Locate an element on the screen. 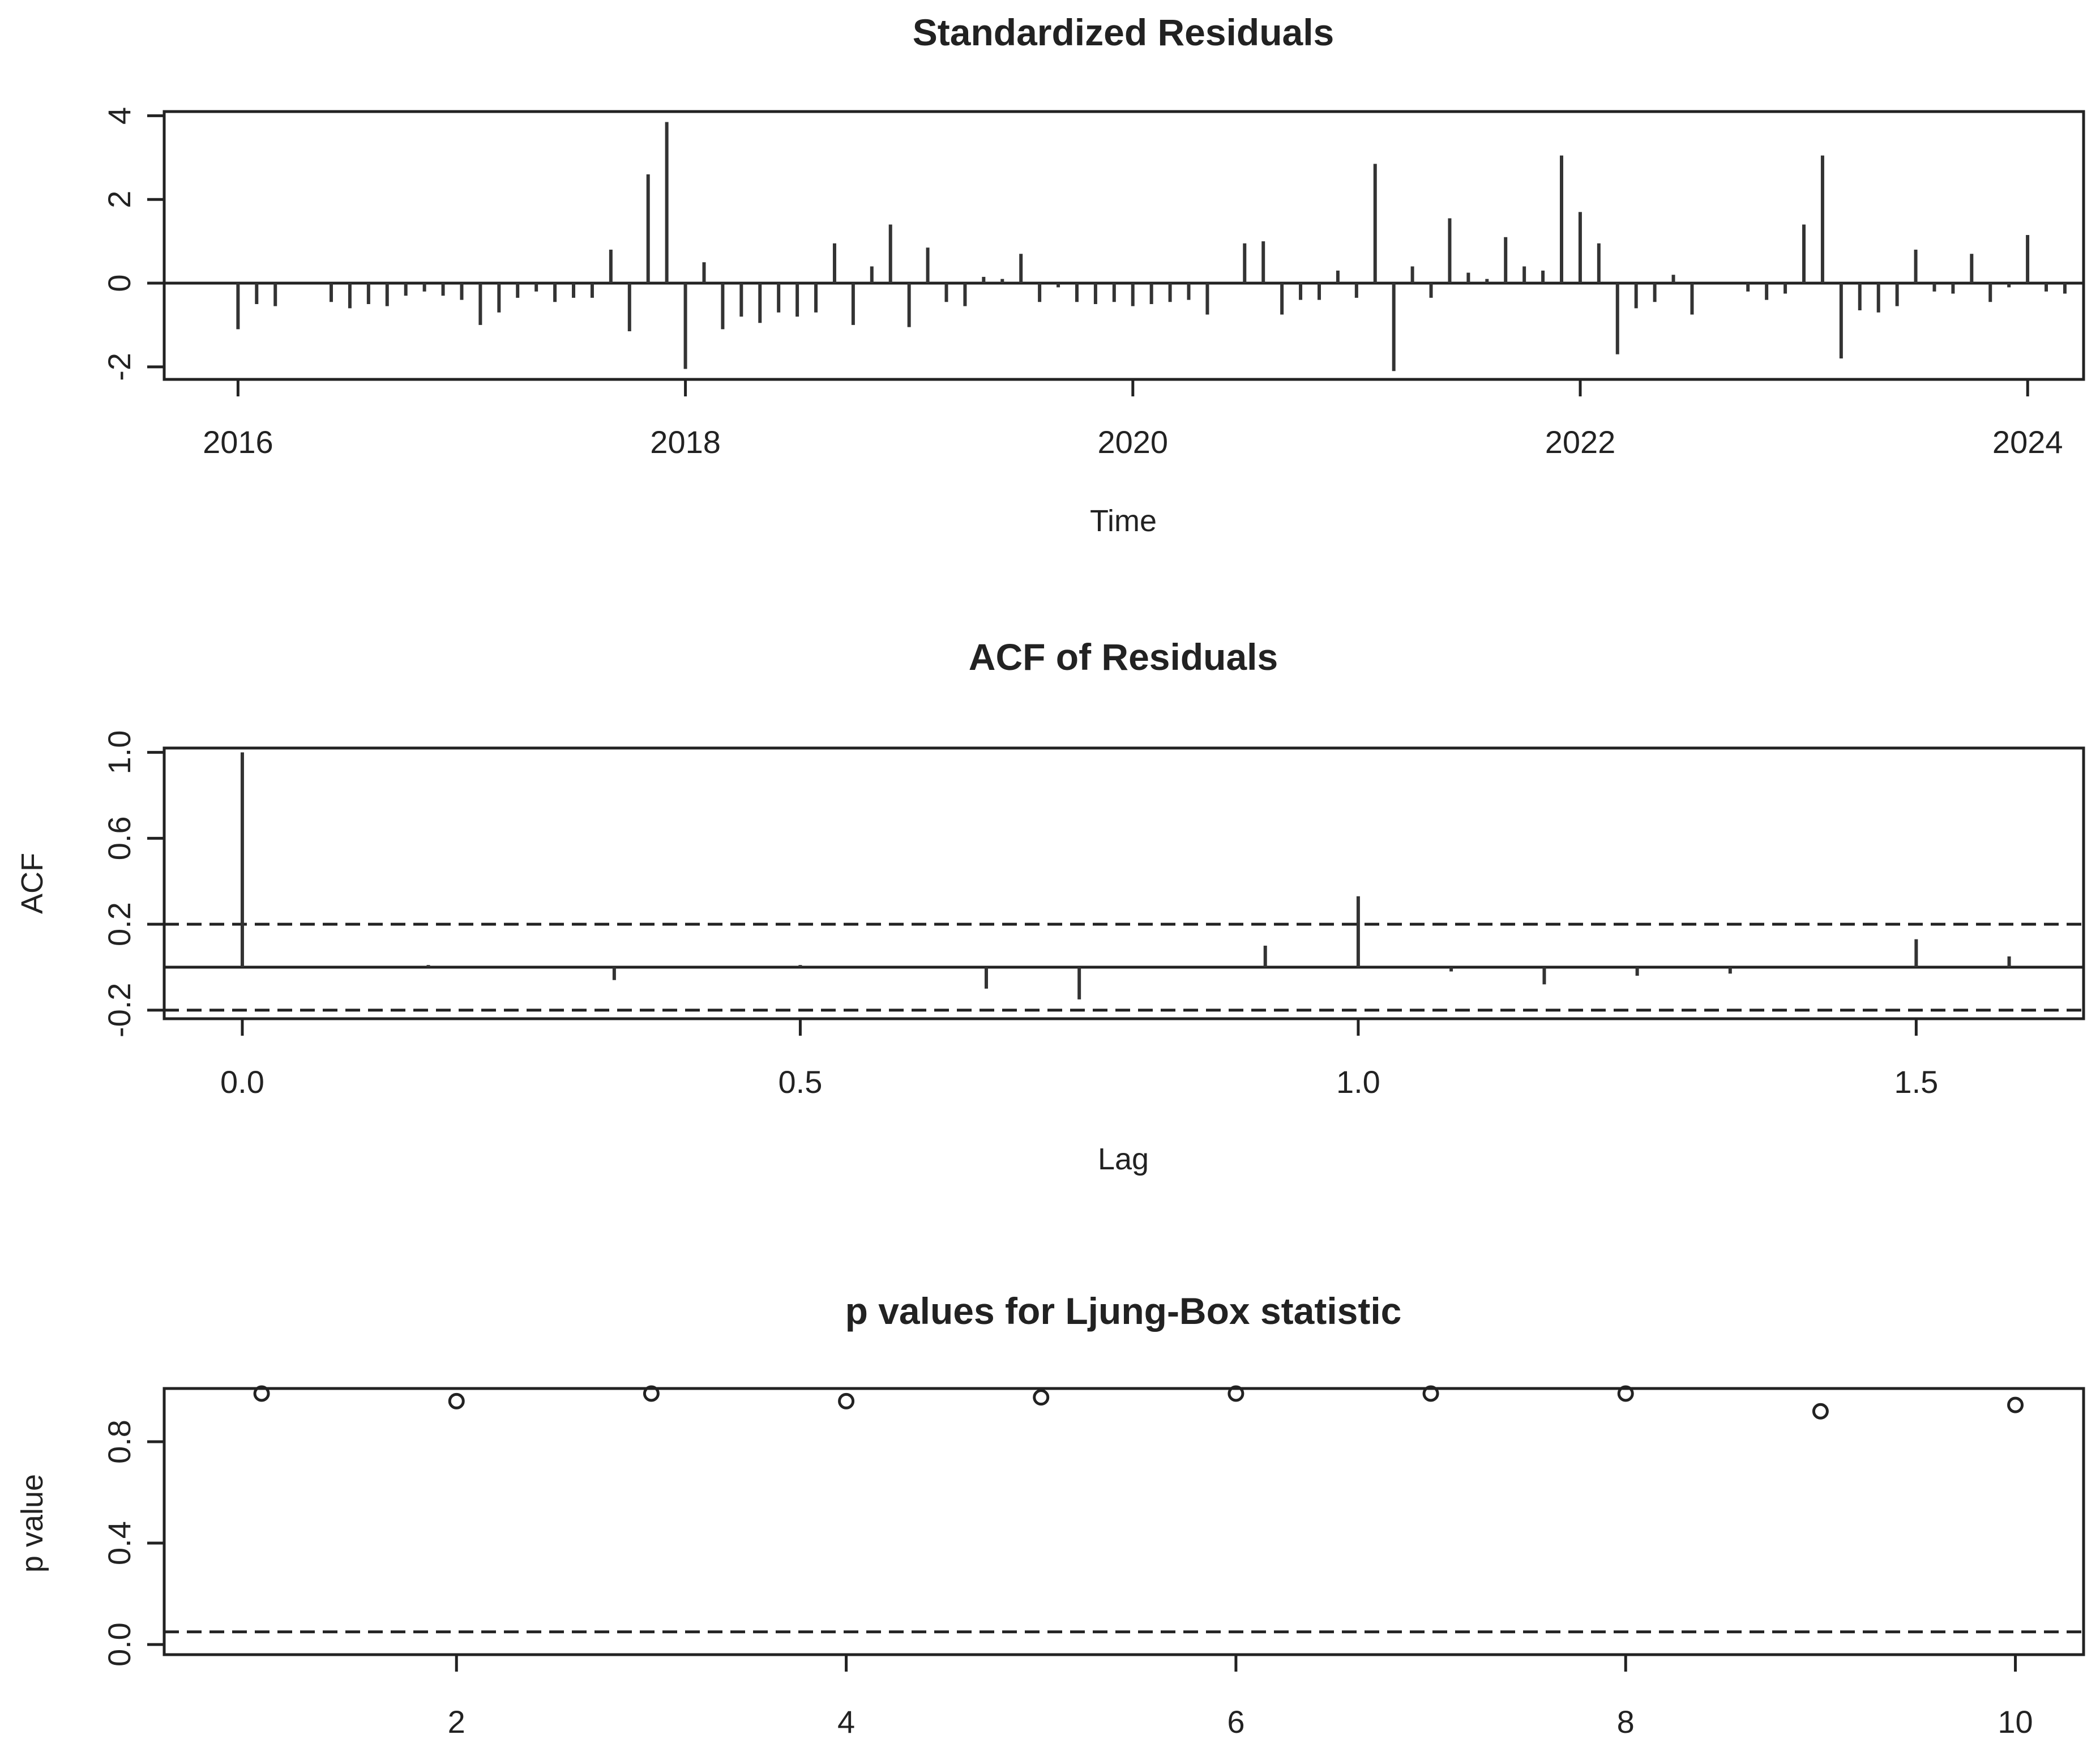  residuals-plot-frame is located at coordinates (1123, 245).